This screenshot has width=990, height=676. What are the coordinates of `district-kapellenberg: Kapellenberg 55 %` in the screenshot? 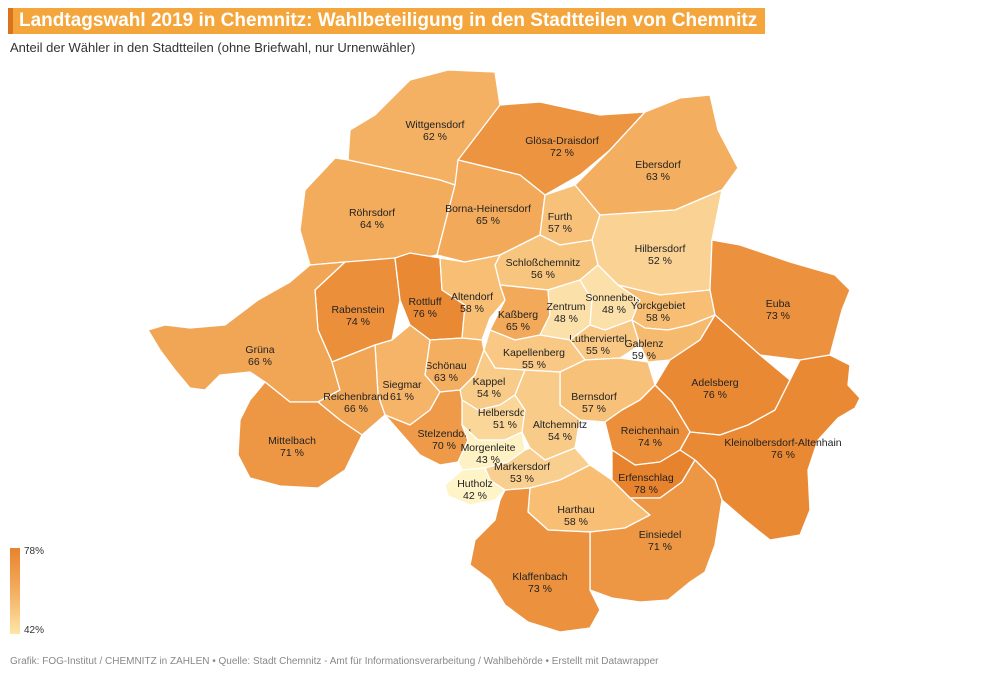 It's located at (534, 351).